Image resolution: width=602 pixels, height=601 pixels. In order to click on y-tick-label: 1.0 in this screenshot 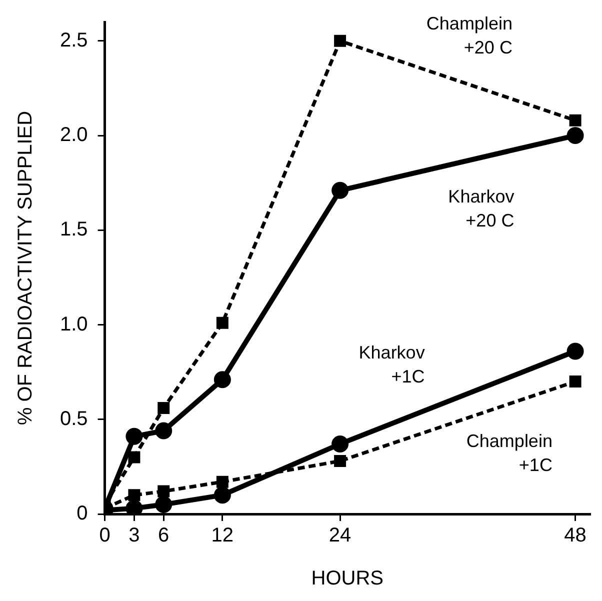, I will do `click(74, 324)`.